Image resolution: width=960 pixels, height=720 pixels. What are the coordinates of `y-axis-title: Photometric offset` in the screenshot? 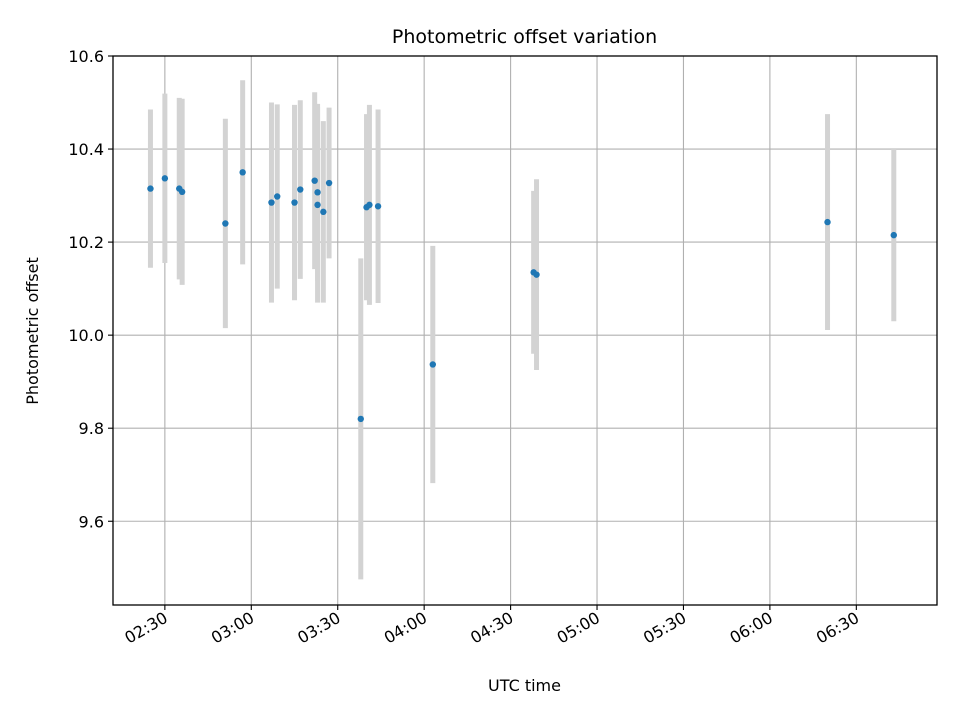 It's located at (32, 331).